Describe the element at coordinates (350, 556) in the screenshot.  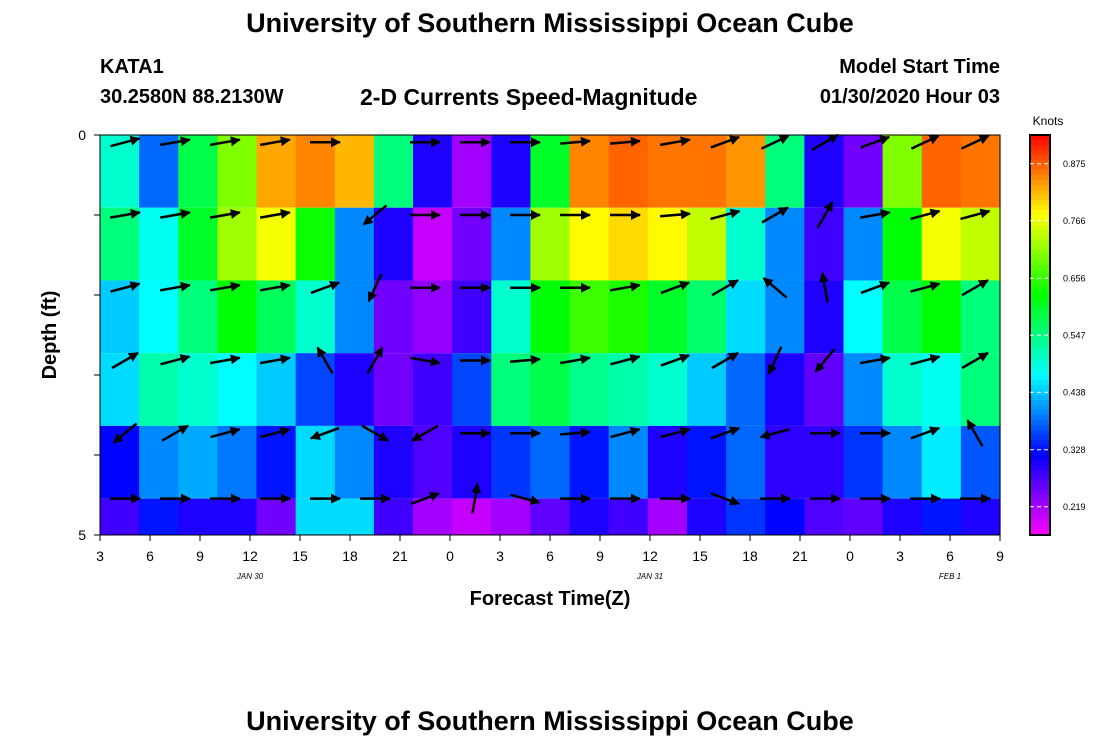
I see `x-tick-label: 18` at that location.